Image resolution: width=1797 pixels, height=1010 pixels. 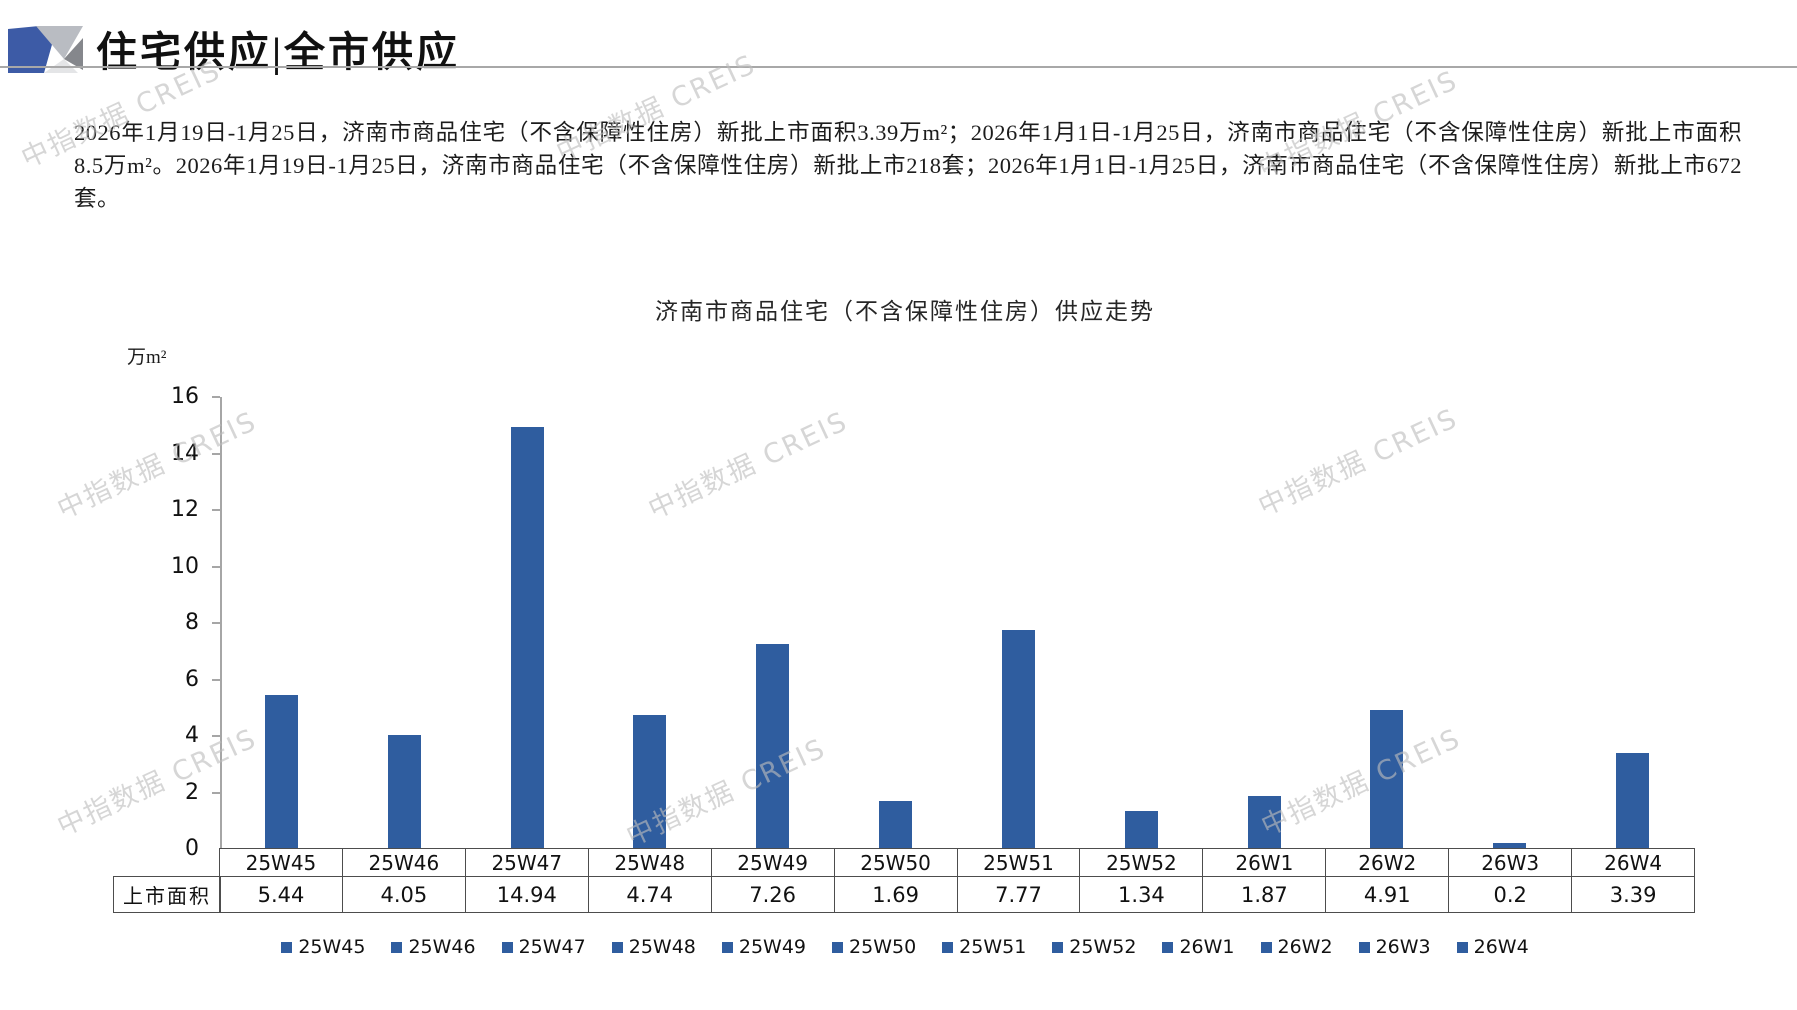 I want to click on legend-item: 25W45, so click(x=323, y=947).